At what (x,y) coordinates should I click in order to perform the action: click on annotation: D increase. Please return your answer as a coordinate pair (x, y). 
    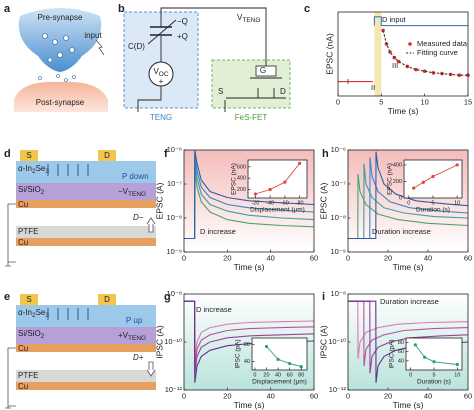
    Looking at the image, I should click on (214, 309).